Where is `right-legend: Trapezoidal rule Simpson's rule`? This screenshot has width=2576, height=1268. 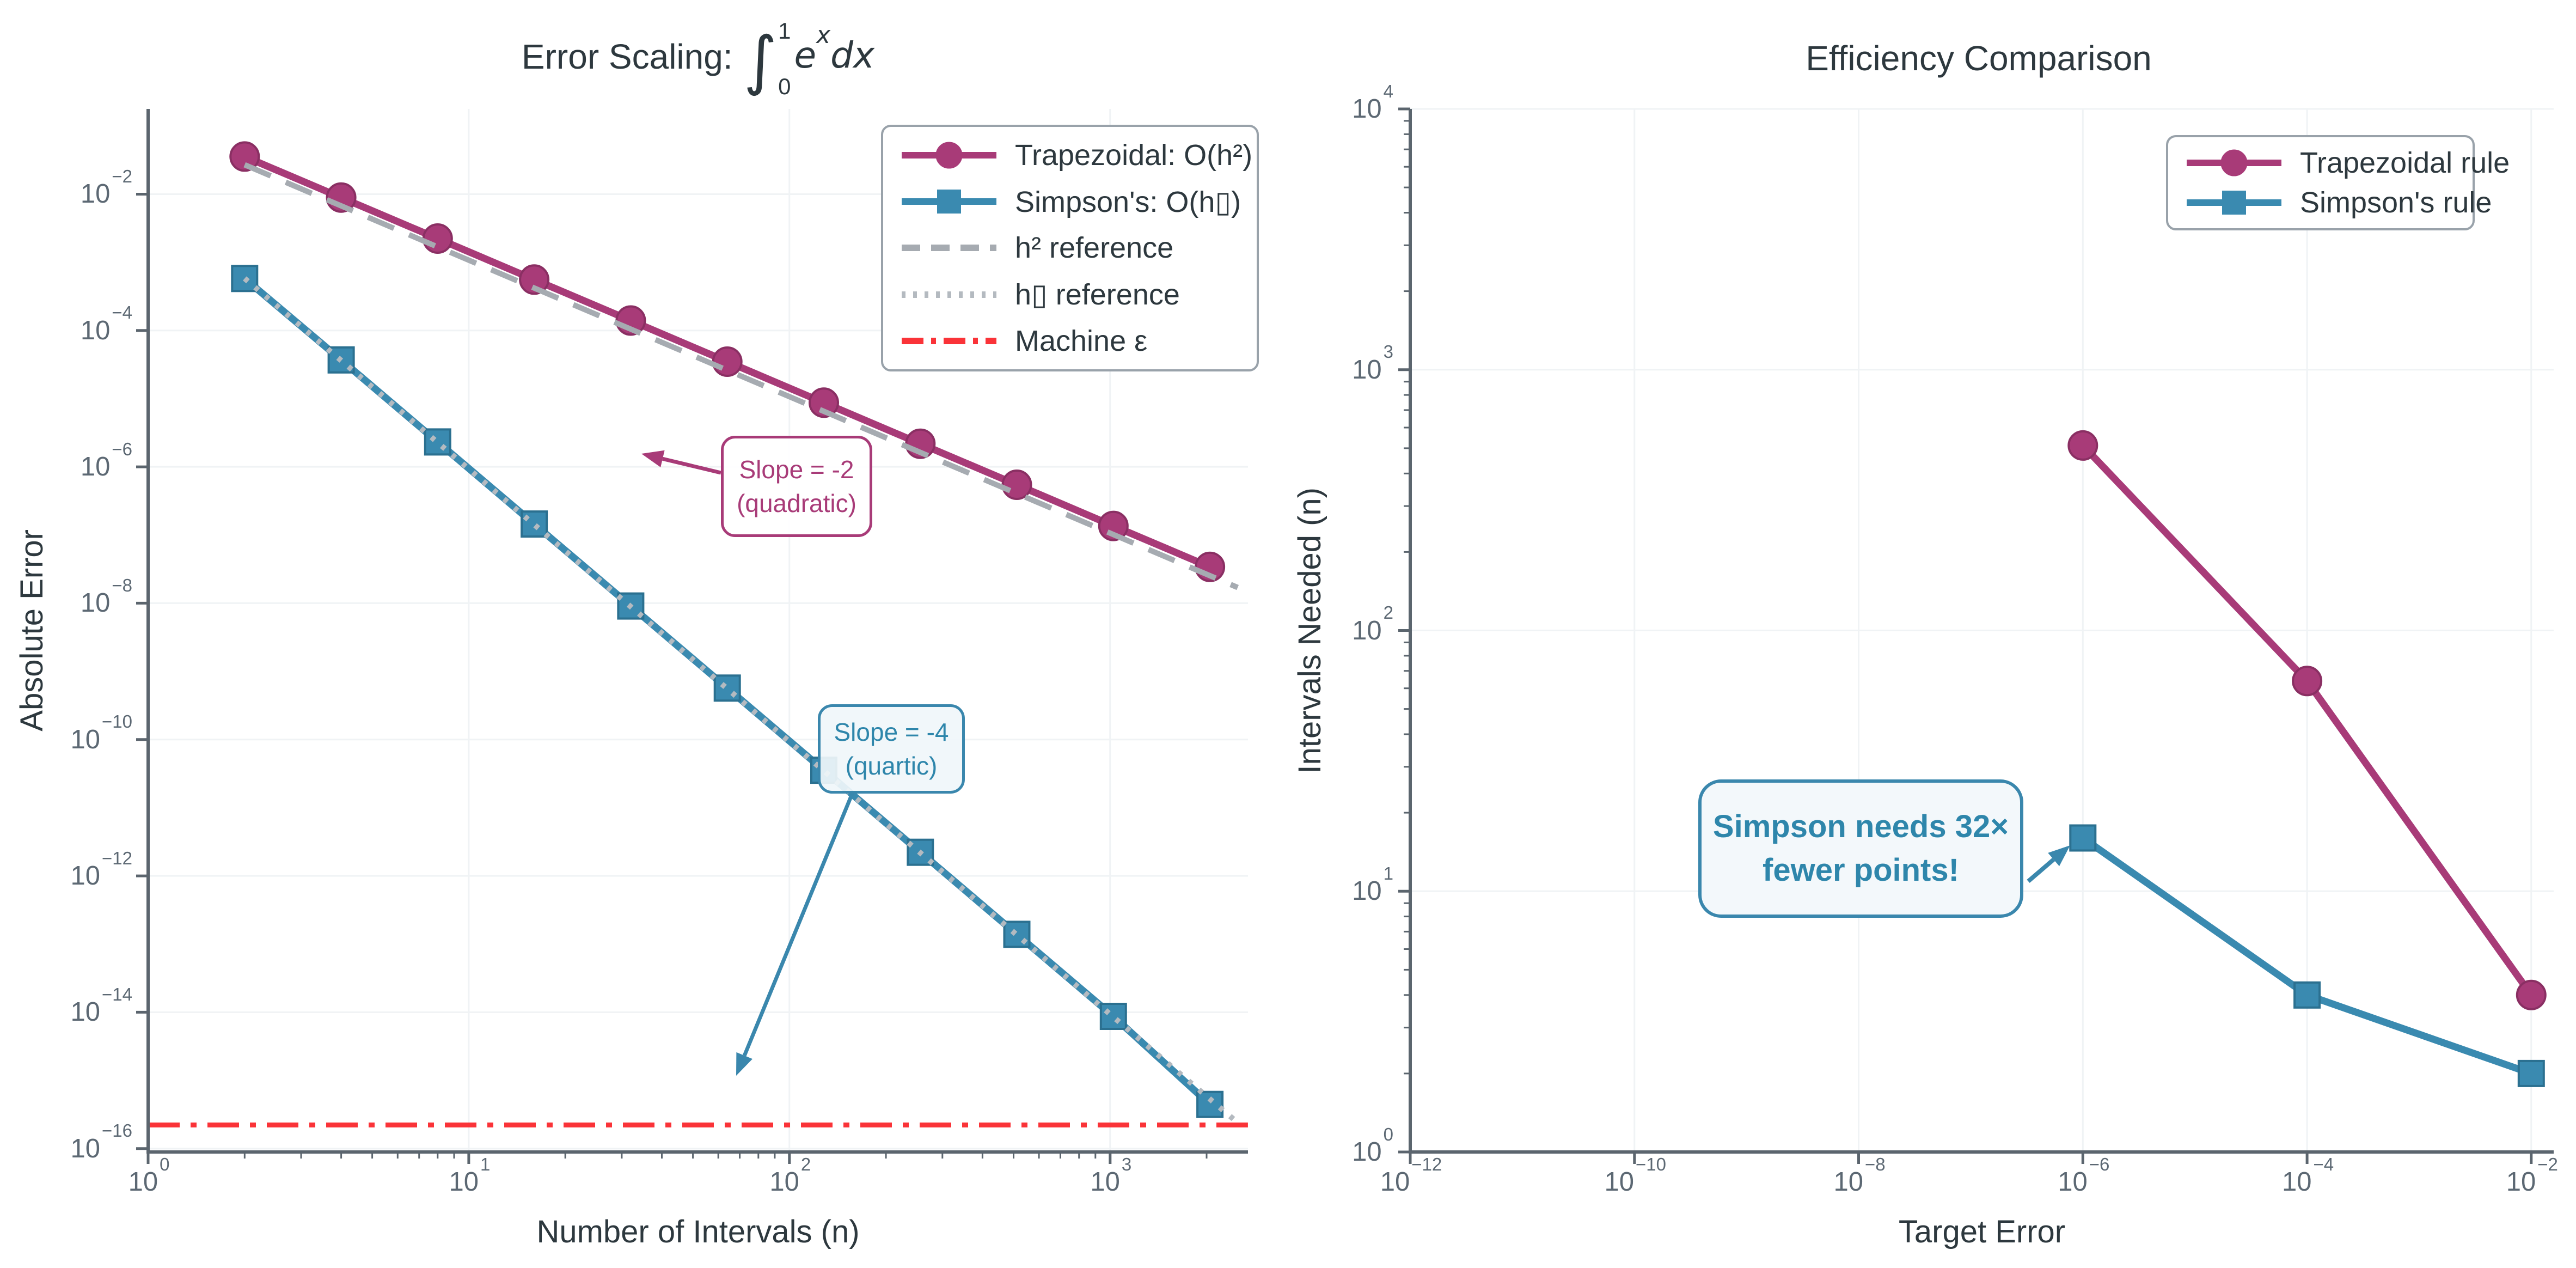 right-legend: Trapezoidal rule Simpson's rule is located at coordinates (2338, 182).